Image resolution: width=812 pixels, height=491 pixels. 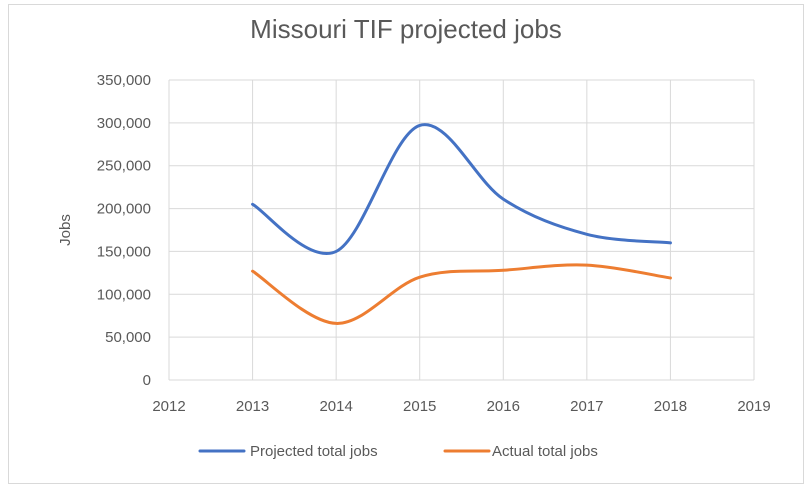 I want to click on y-tick-label: 350,000, so click(x=124, y=80).